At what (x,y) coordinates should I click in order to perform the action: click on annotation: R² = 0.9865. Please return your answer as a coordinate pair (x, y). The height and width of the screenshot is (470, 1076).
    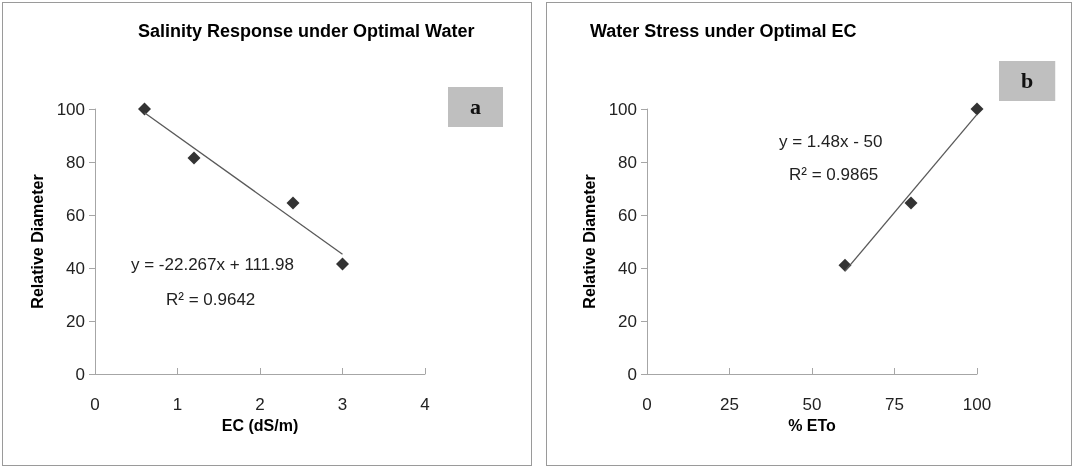
    Looking at the image, I should click on (834, 174).